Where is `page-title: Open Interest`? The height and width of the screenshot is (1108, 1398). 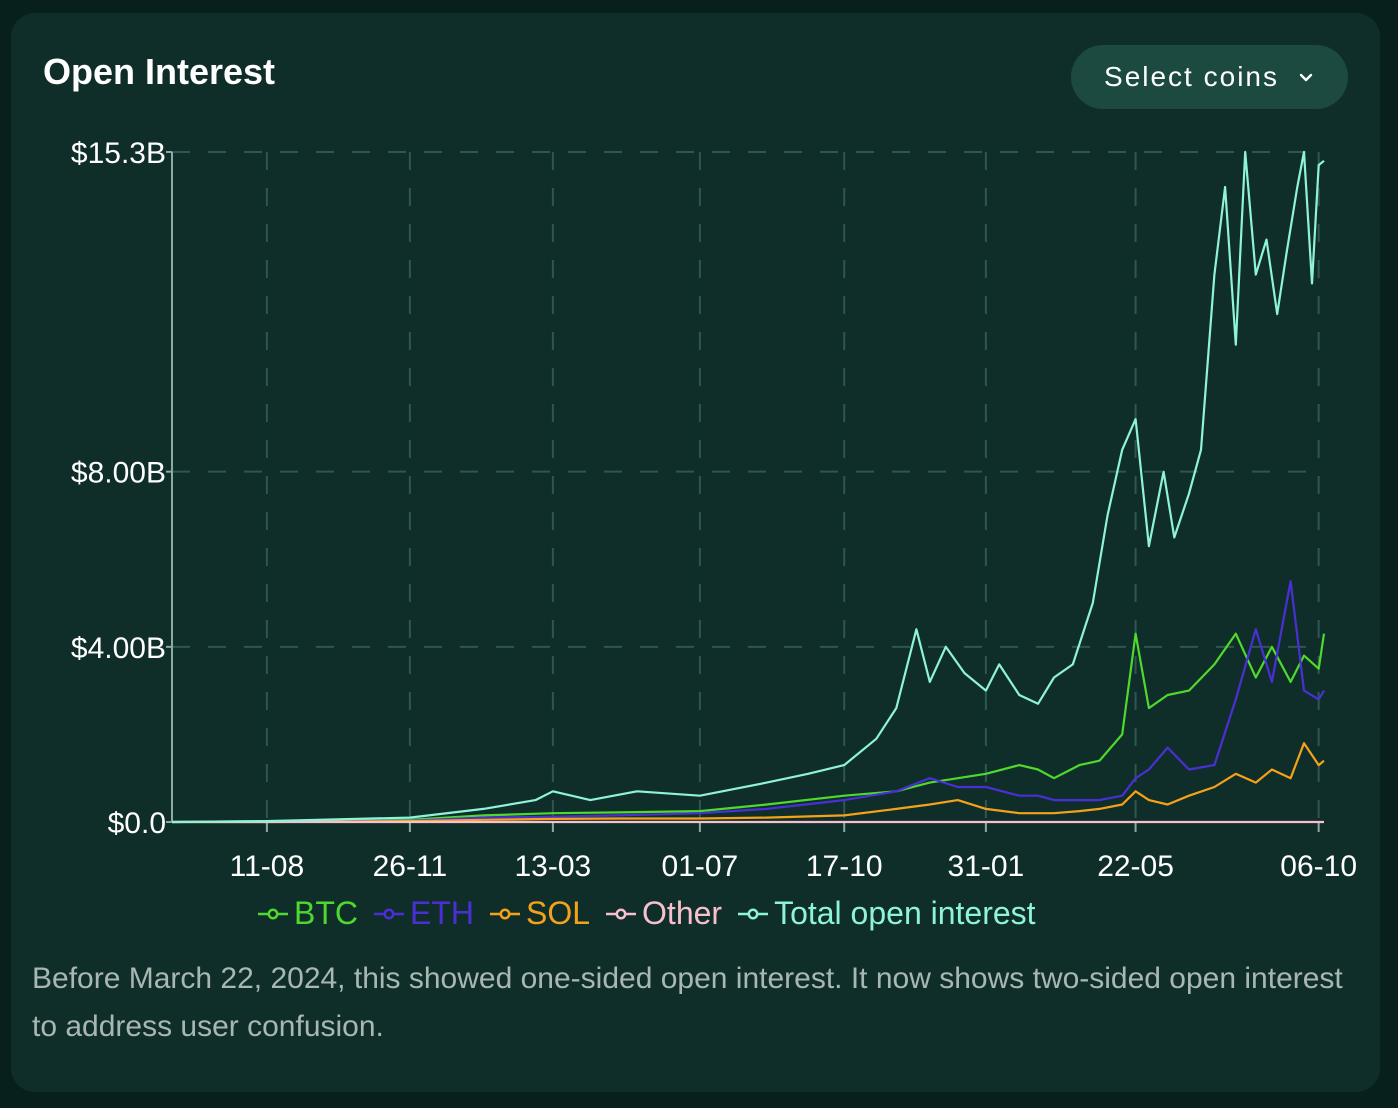
page-title: Open Interest is located at coordinates (159, 71).